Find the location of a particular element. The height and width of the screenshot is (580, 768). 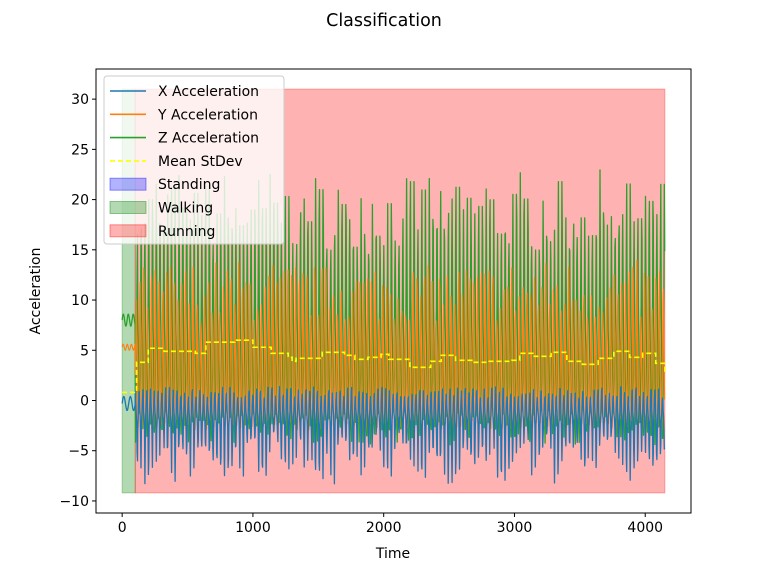

series-line-x-acceleration is located at coordinates (393, 435).